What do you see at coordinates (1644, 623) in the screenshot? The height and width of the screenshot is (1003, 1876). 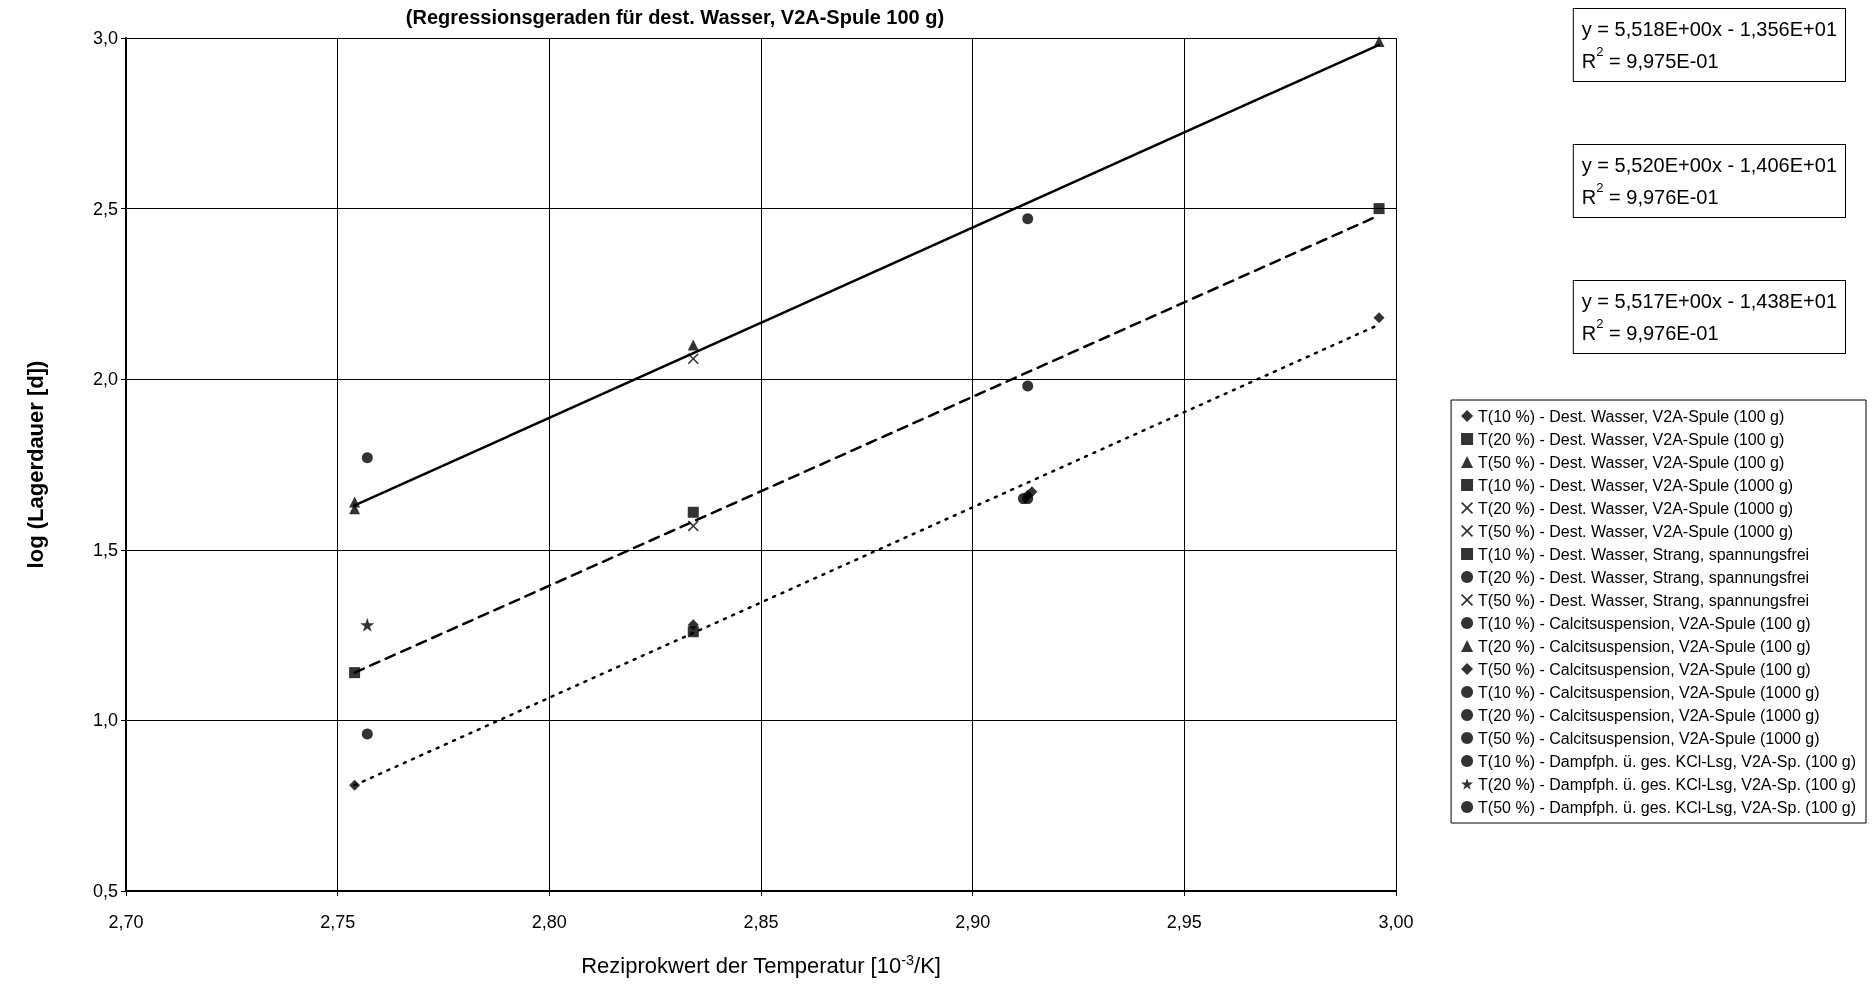 I see `legend-label: T(10 %) - Calcitsuspension, V2A-Spule (100 g)` at bounding box center [1644, 623].